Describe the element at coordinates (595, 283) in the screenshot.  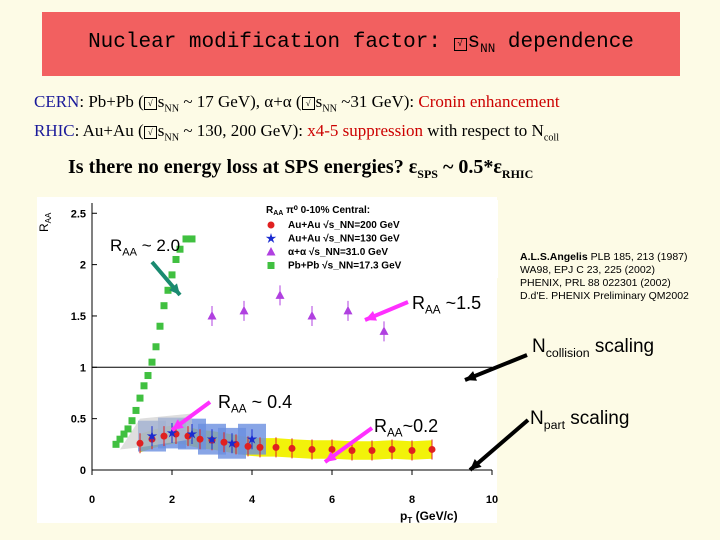
I see `reference-3: PHENIX, PRL 88 022301 (2002)` at that location.